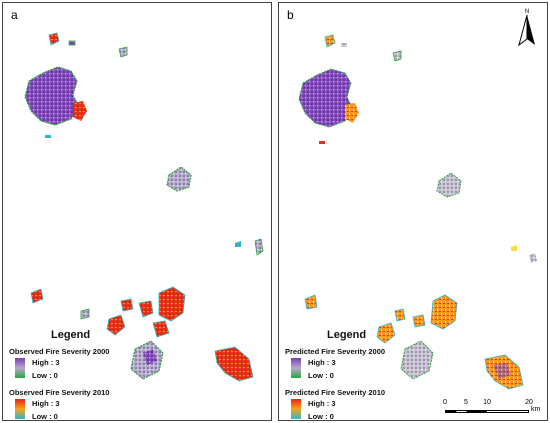 This screenshot has width=550, height=423. I want to click on scale-tick: 0, so click(445, 402).